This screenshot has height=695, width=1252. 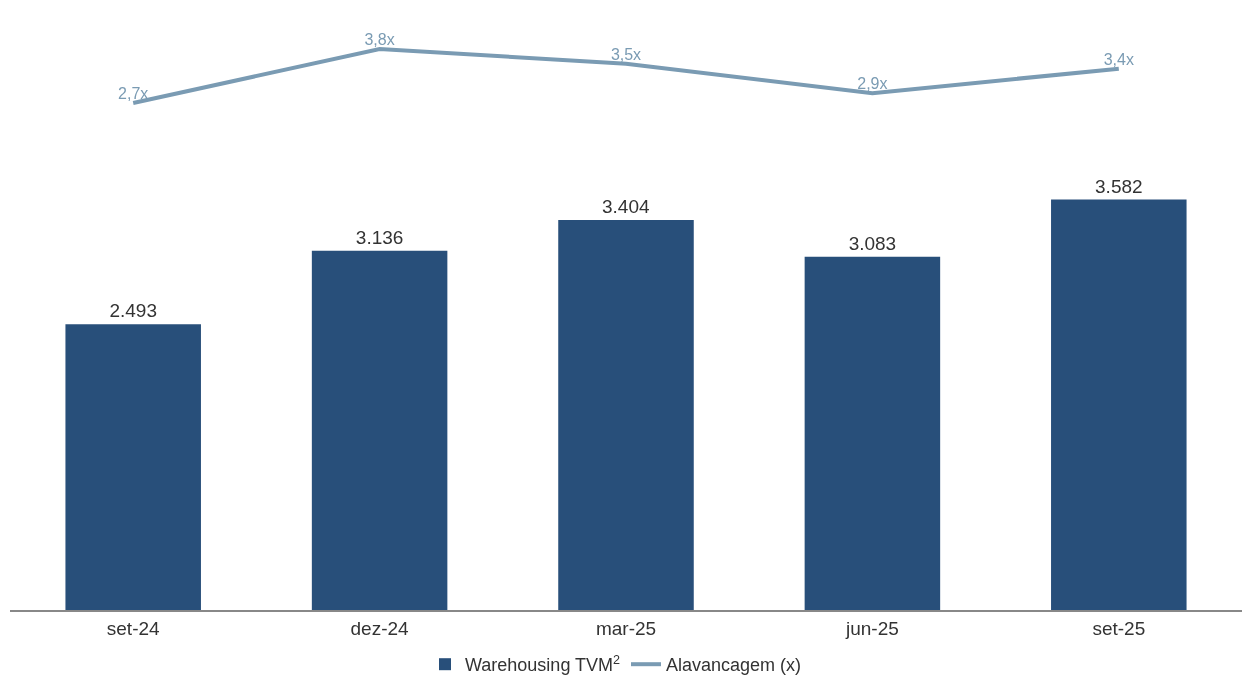 I want to click on data-label: 3.136, so click(x=379, y=237).